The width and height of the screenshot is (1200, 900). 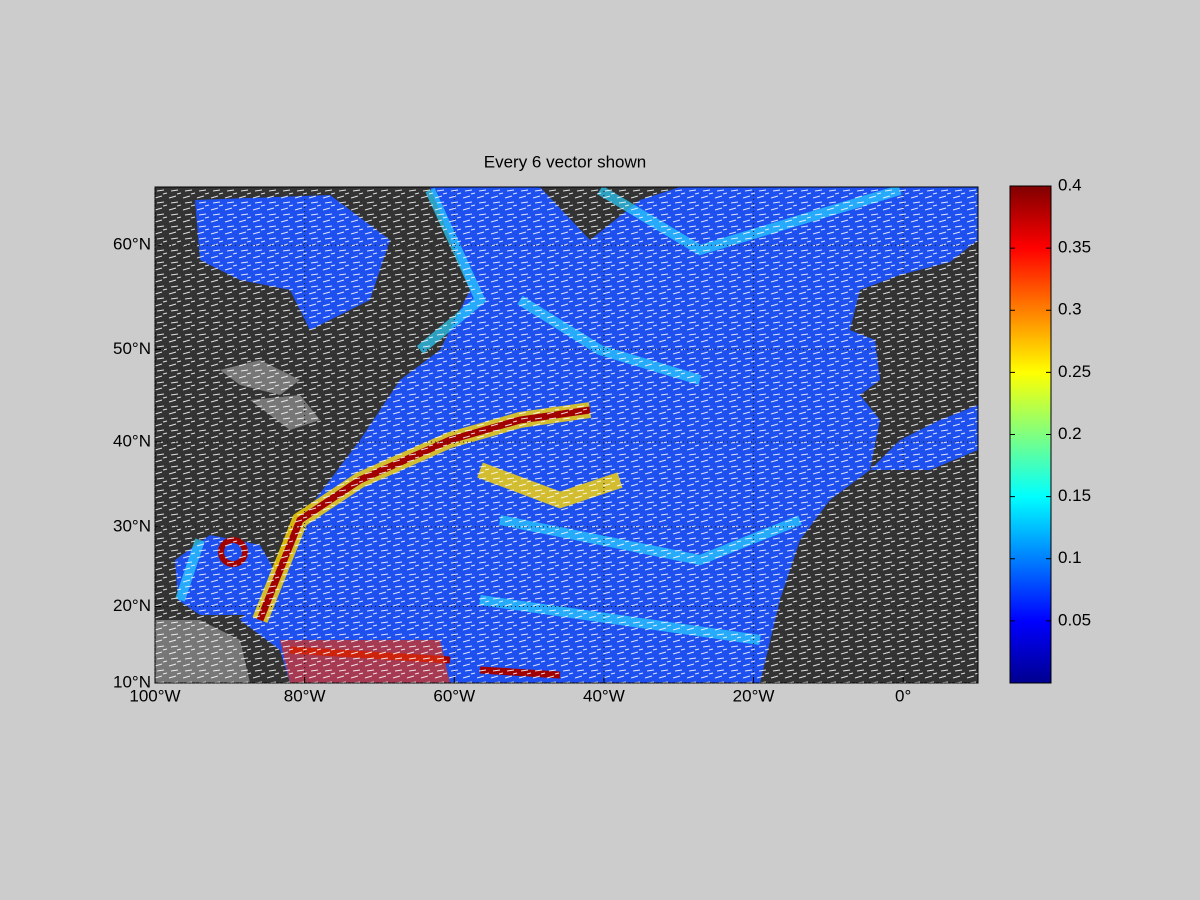 I want to click on y-tick-label: 40°N, so click(x=132, y=440).